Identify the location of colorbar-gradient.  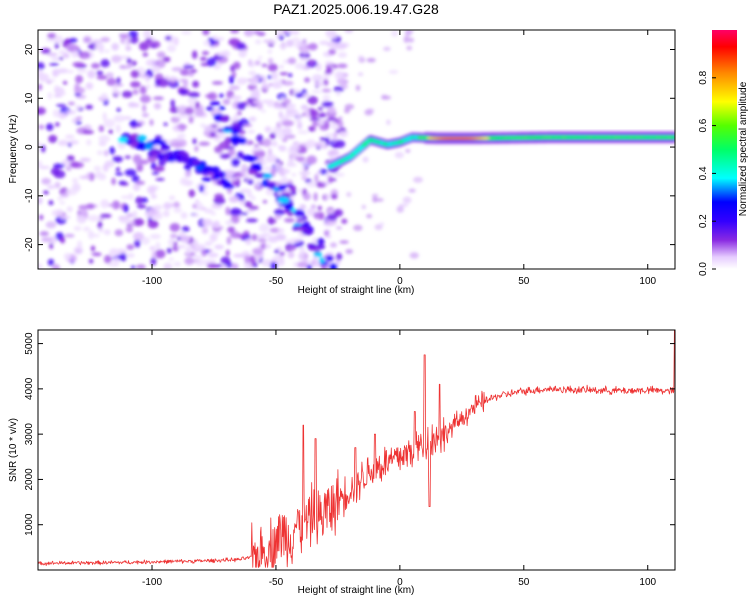
(724, 149).